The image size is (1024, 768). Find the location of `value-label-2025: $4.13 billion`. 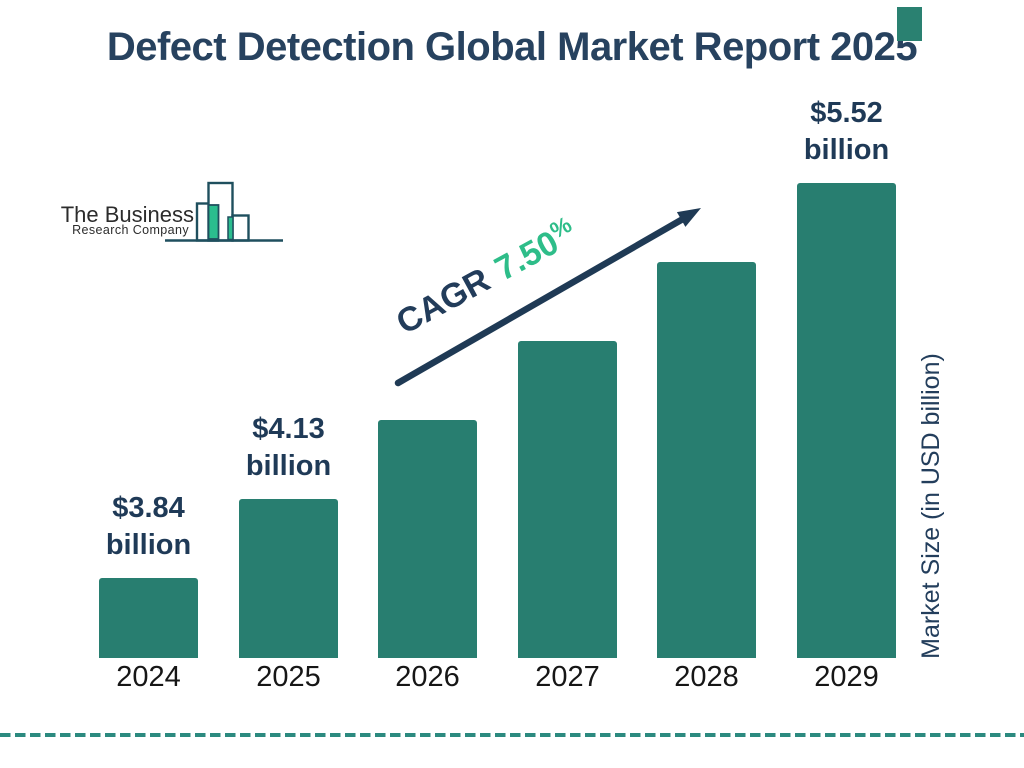

value-label-2025: $4.13 billion is located at coordinates (289, 448).